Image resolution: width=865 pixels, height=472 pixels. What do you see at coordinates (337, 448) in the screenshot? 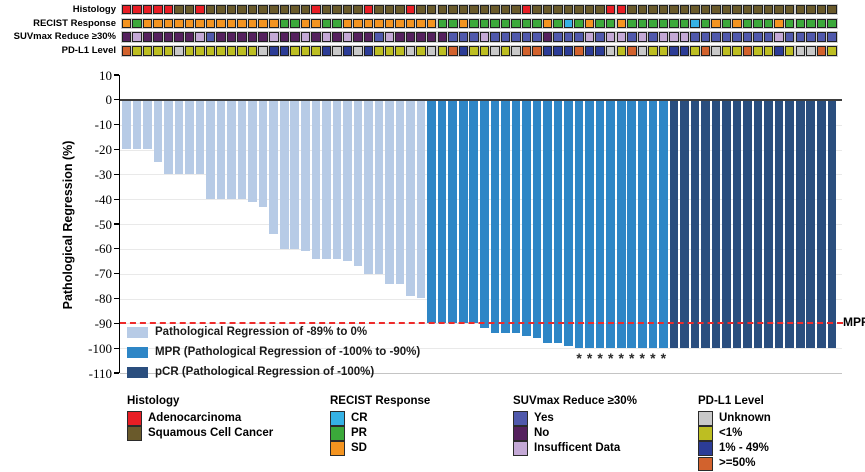
I see `bottom-legend-swatch-recist` at bounding box center [337, 448].